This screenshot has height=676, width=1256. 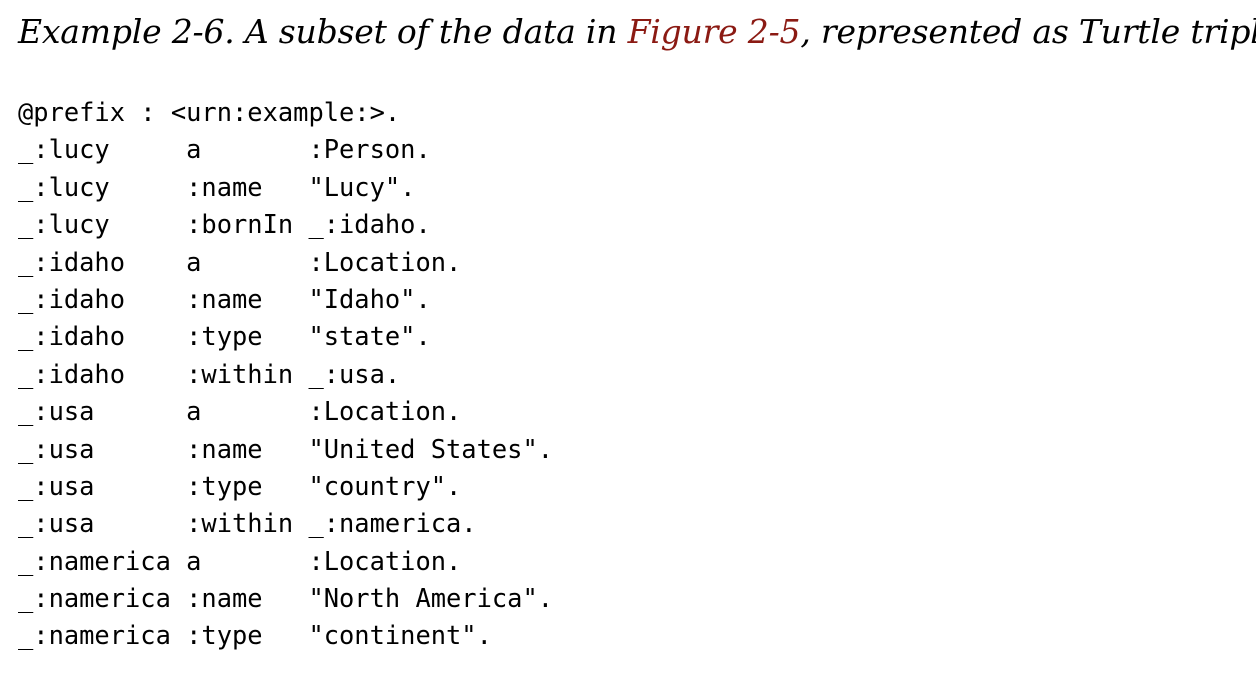 I want to click on code-line: @prefix : <urn:example:>., so click(x=209, y=112).